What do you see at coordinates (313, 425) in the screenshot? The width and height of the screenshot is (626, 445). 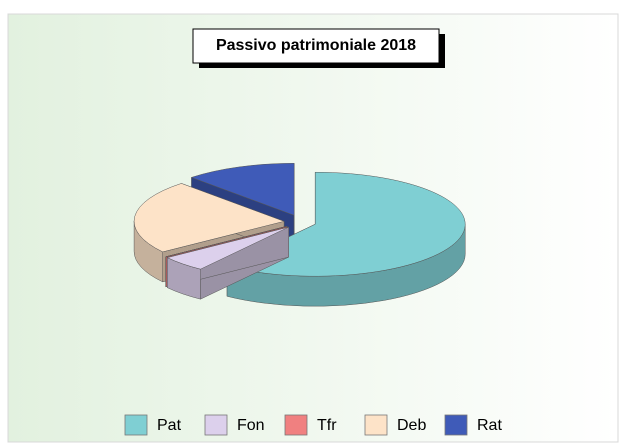 I see `legend: Pat Fon Tfr Deb Rat` at bounding box center [313, 425].